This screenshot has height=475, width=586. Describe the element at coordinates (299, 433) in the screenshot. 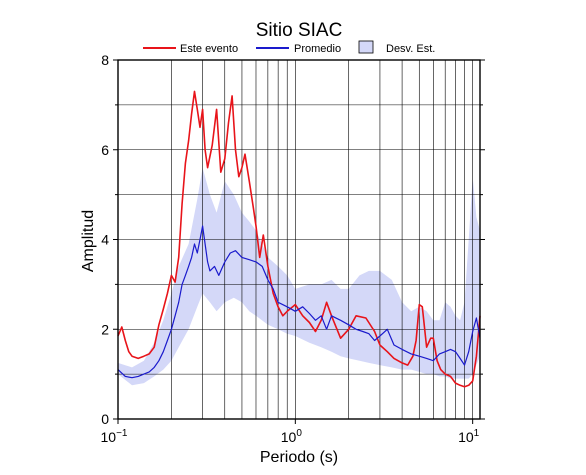

I see `x-tick-exponent: 0` at that location.